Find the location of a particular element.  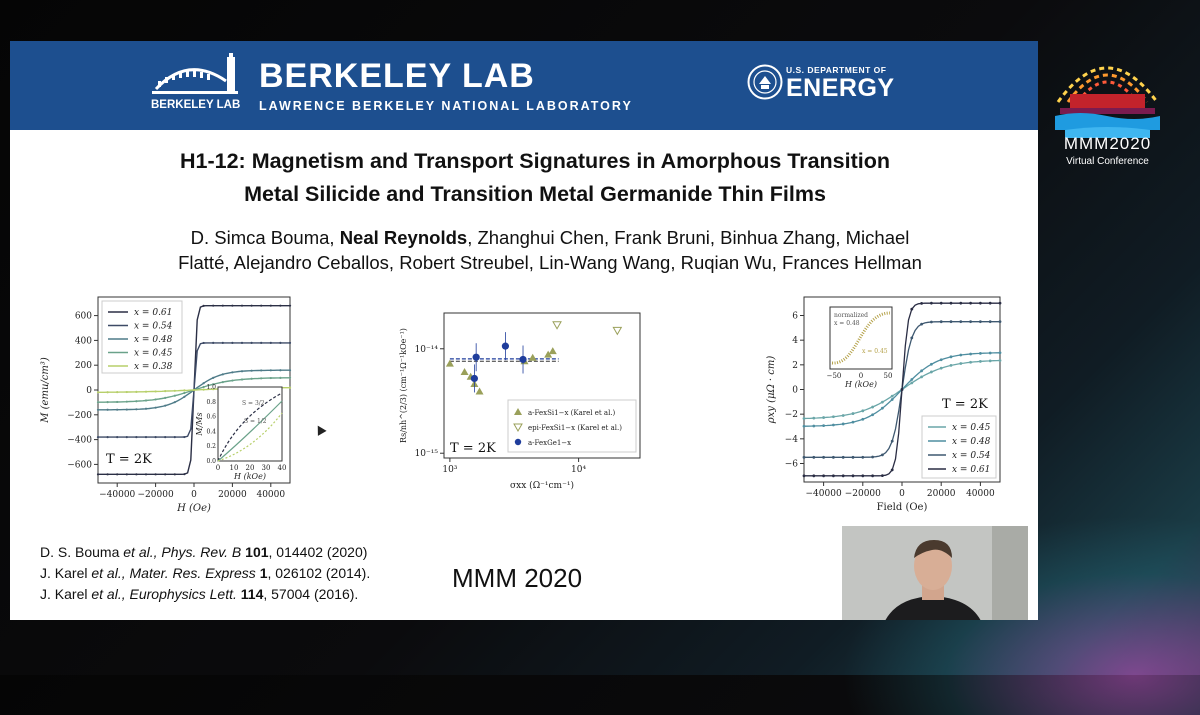

inset-label: S = 3/2 is located at coordinates (253, 403).